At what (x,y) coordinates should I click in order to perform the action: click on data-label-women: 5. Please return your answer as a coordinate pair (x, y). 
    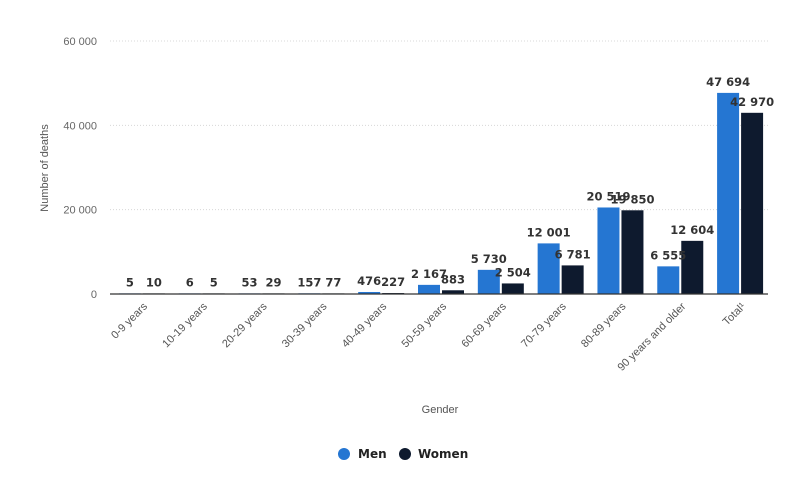
    Looking at the image, I should click on (214, 282).